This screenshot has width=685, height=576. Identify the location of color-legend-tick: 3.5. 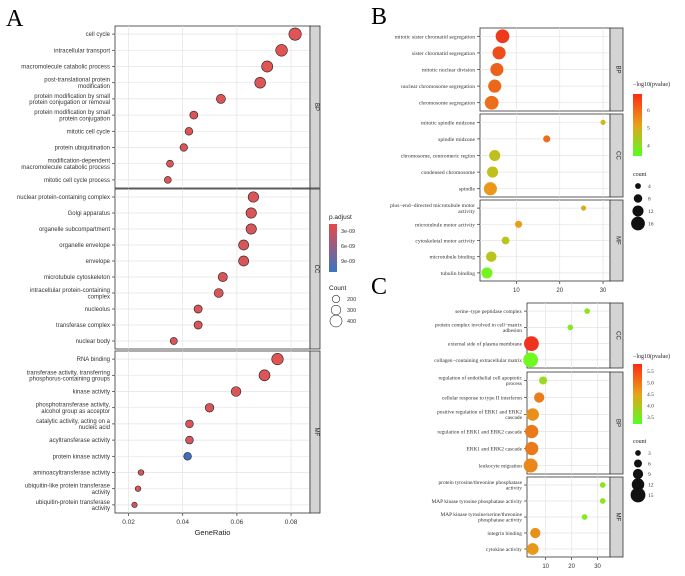
(650, 418).